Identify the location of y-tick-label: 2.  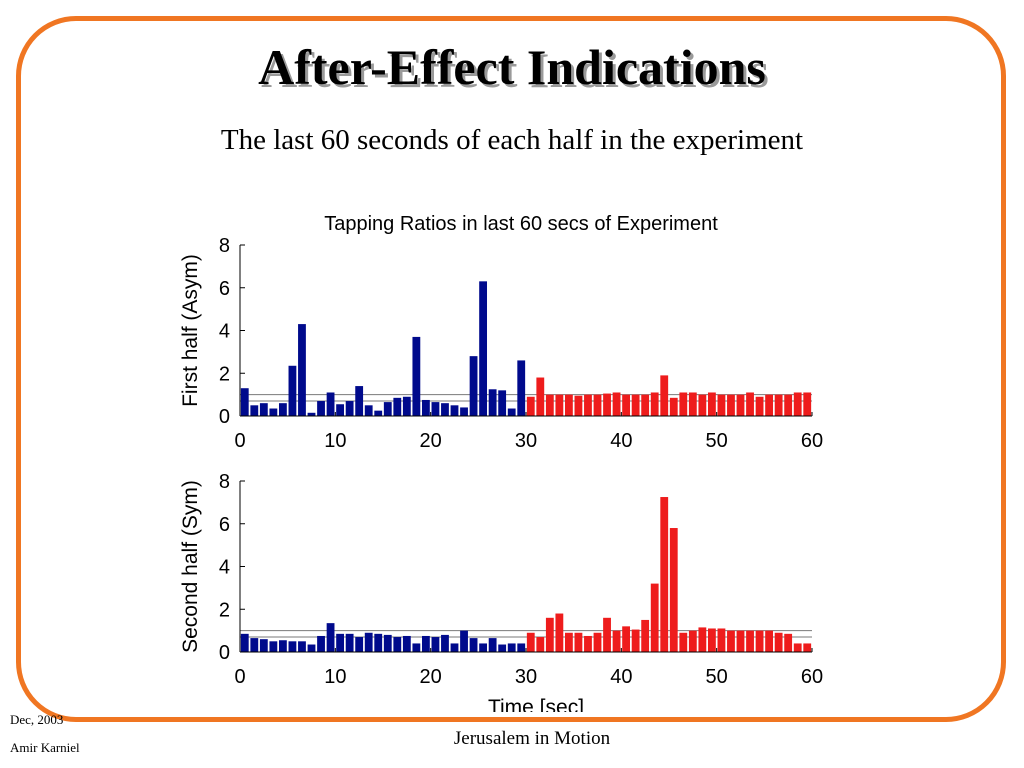
(224, 610).